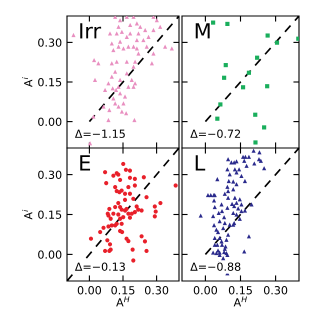  Describe the element at coordinates (215, 134) in the screenshot. I see `annotation: Δ=−0.72` at that location.